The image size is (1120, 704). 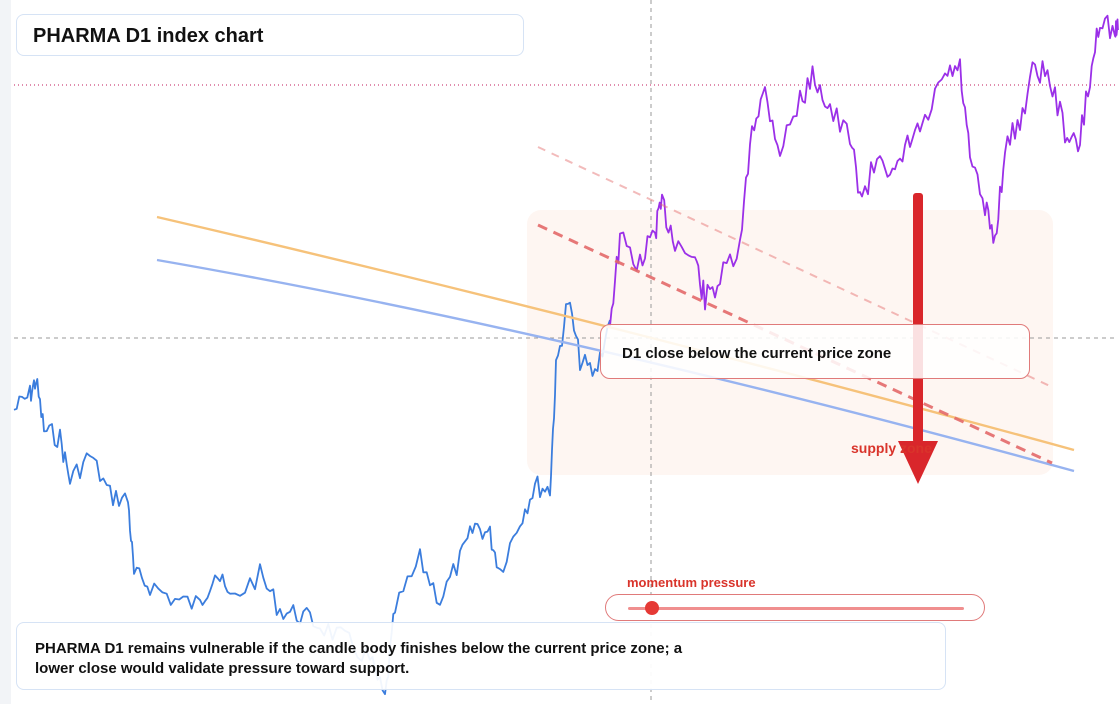 I want to click on supply-zone-label: supply zone, so click(x=891, y=448).